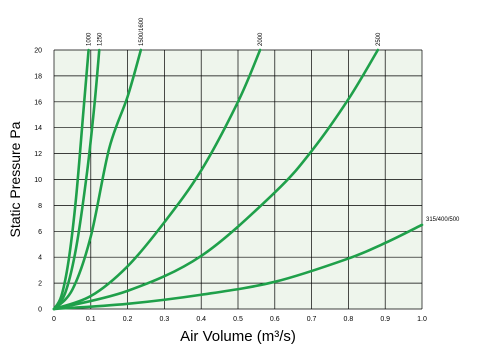 The width and height of the screenshot is (481, 349). What do you see at coordinates (385, 319) in the screenshot?
I see `x-tick-label: 0.9` at bounding box center [385, 319].